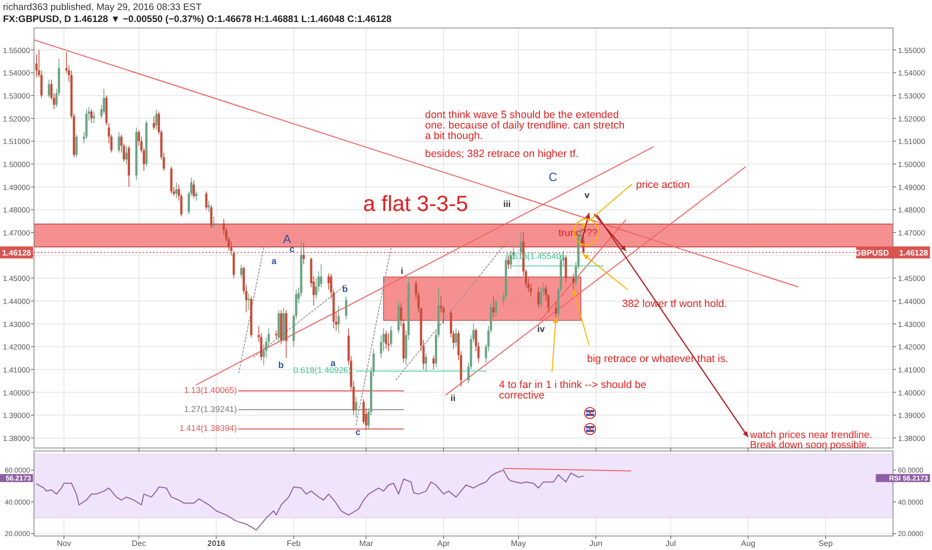 This screenshot has height=550, width=932. What do you see at coordinates (657, 359) in the screenshot?
I see `annotation: big retrace or whatever that is.` at bounding box center [657, 359].